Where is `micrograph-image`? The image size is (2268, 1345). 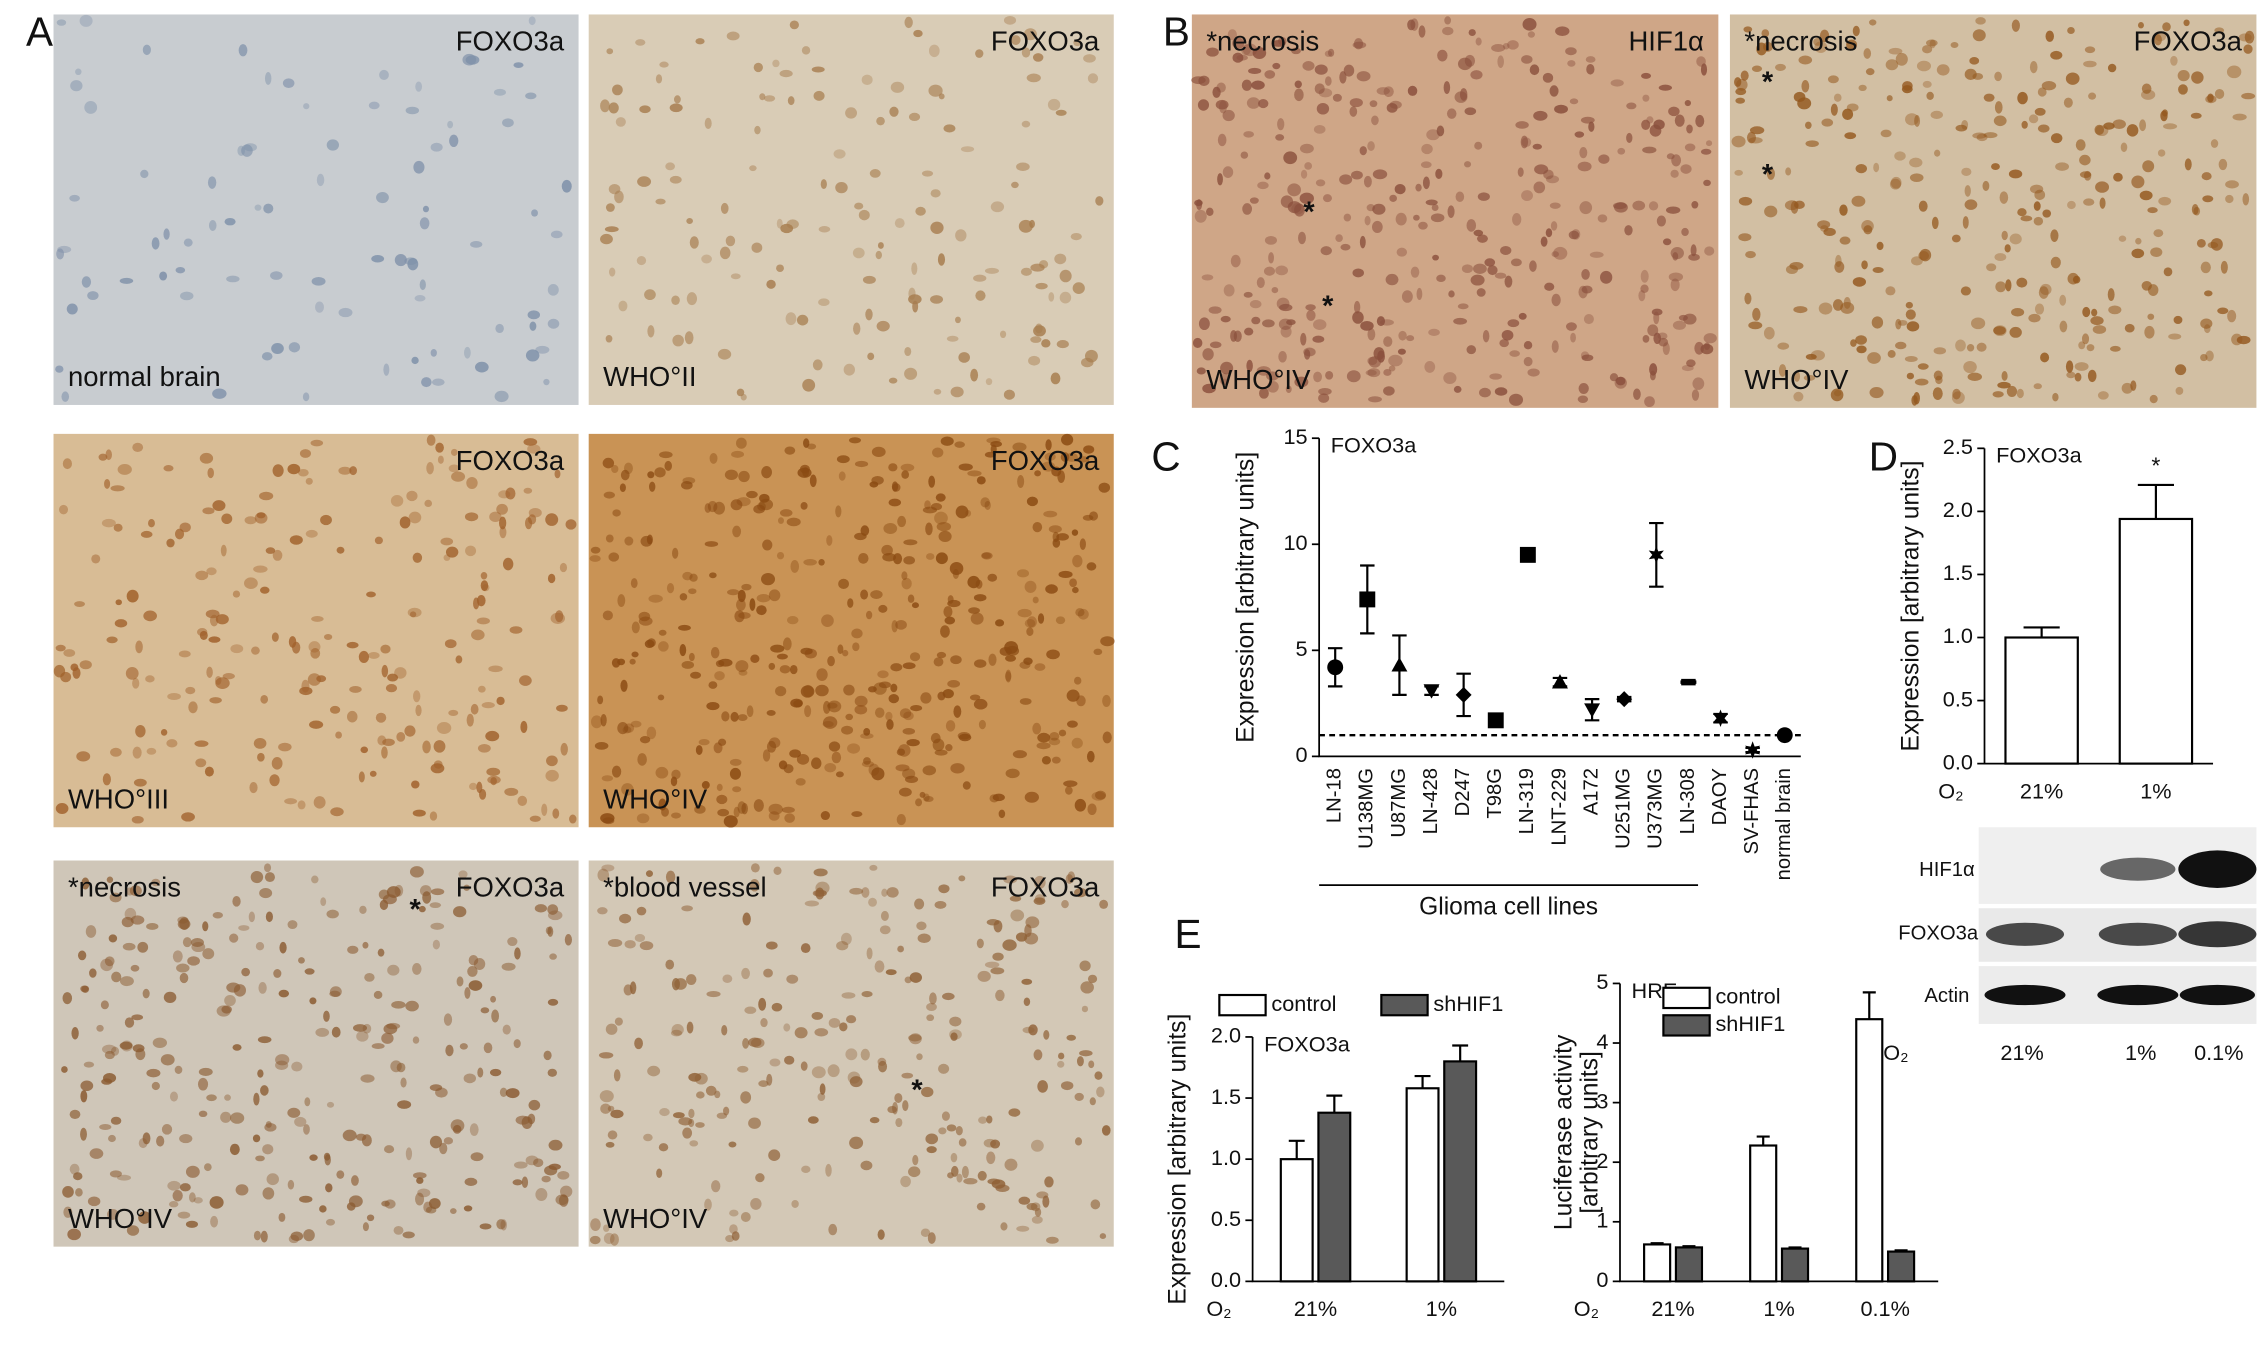
micrograph-image is located at coordinates (851, 630).